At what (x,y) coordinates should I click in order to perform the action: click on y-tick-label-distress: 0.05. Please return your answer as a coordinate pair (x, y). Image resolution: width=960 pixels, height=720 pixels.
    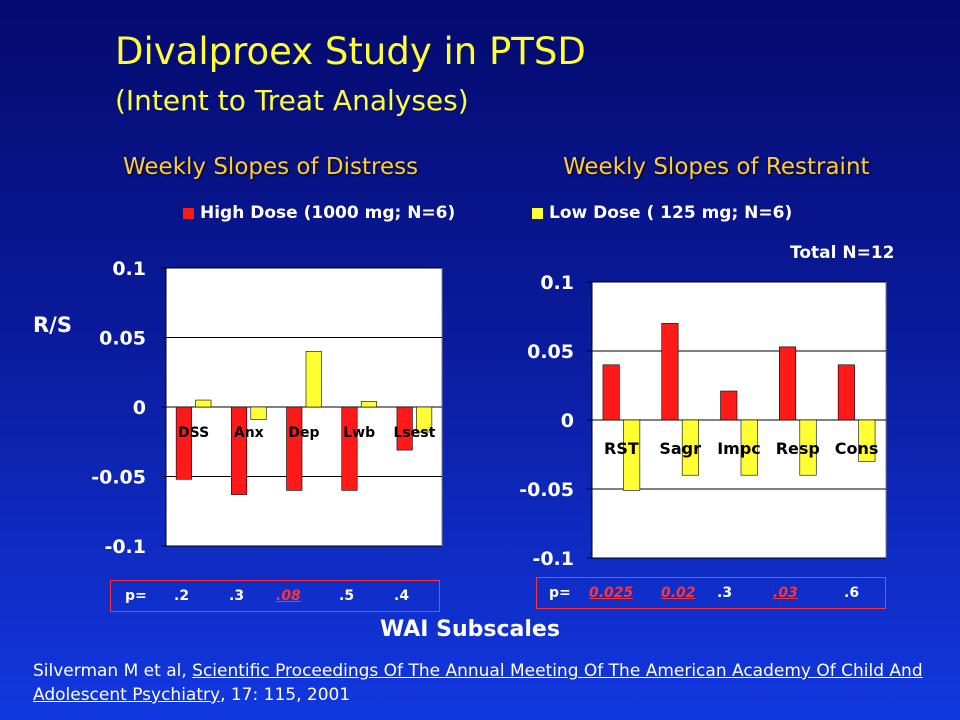
    Looking at the image, I should click on (122, 339).